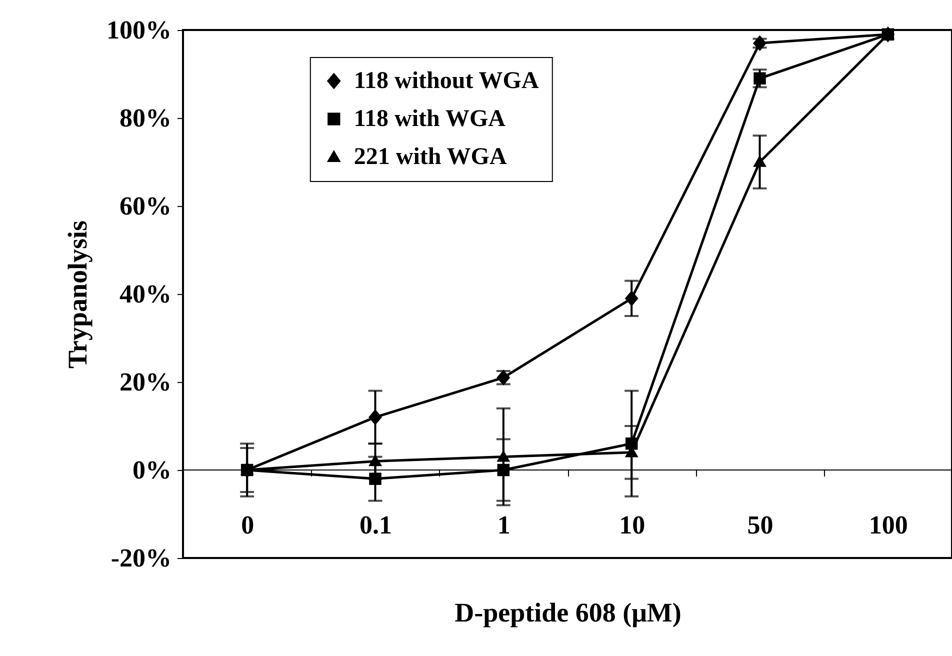 Image resolution: width=952 pixels, height=656 pixels. What do you see at coordinates (139, 30) in the screenshot?
I see `y-tick-label: 100%` at bounding box center [139, 30].